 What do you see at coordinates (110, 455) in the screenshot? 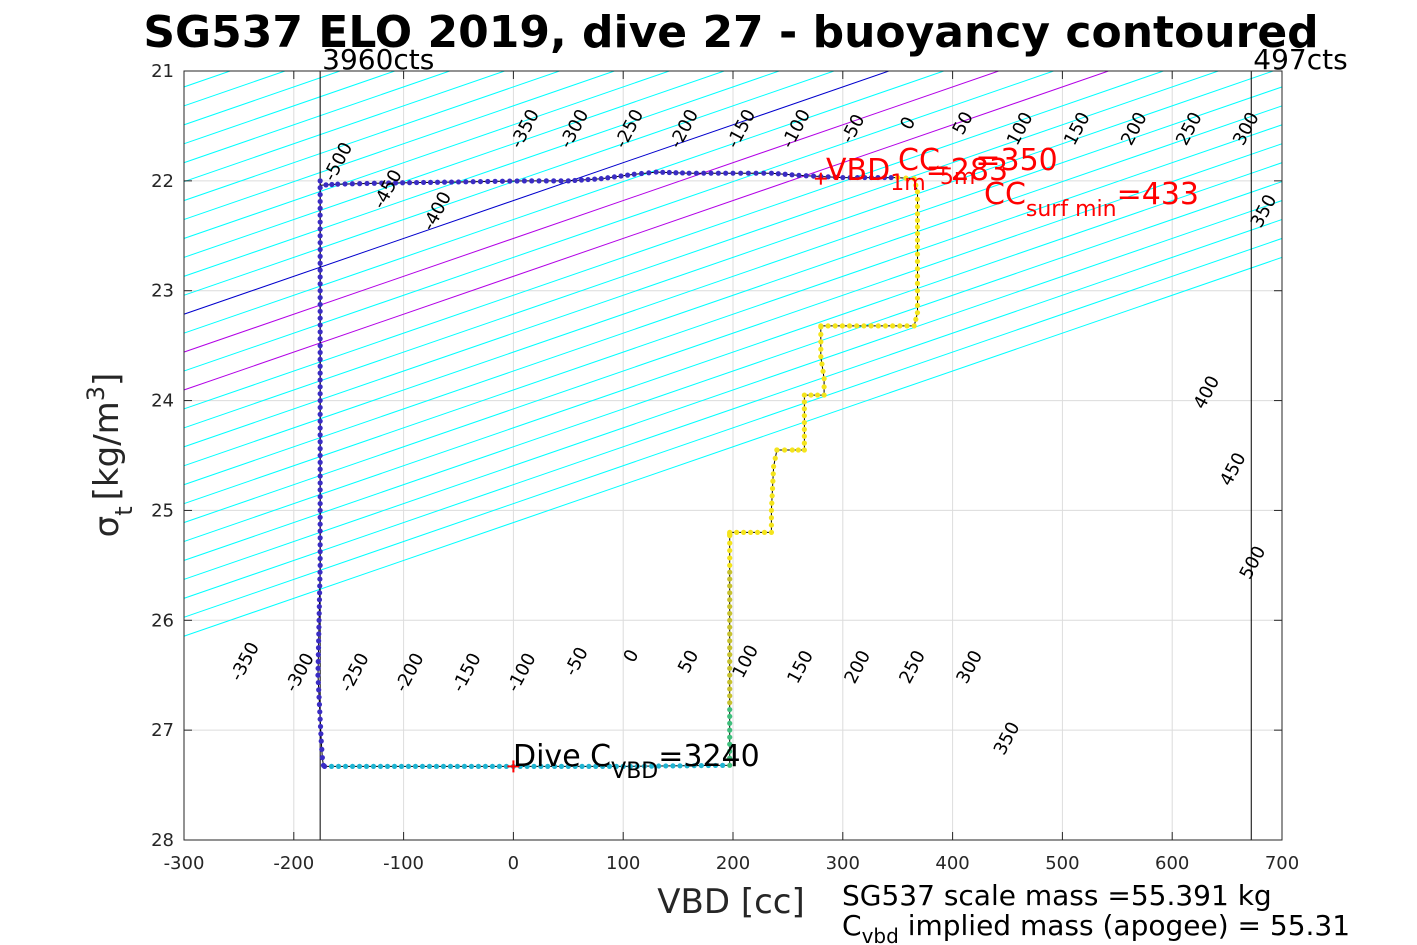
I see `y-axis-label: σt [kg/m3]` at bounding box center [110, 455].